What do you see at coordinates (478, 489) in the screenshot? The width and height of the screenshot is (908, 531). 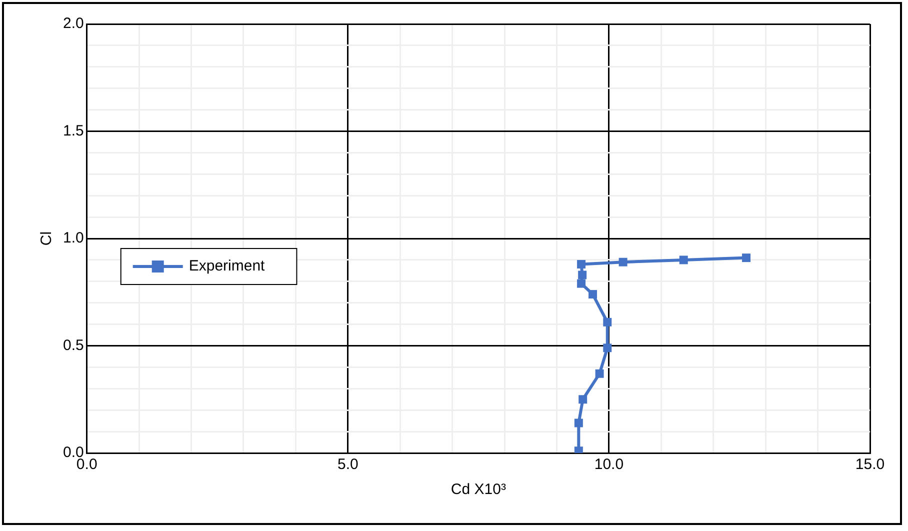 I see `x-axis-title: Cd X10³` at bounding box center [478, 489].